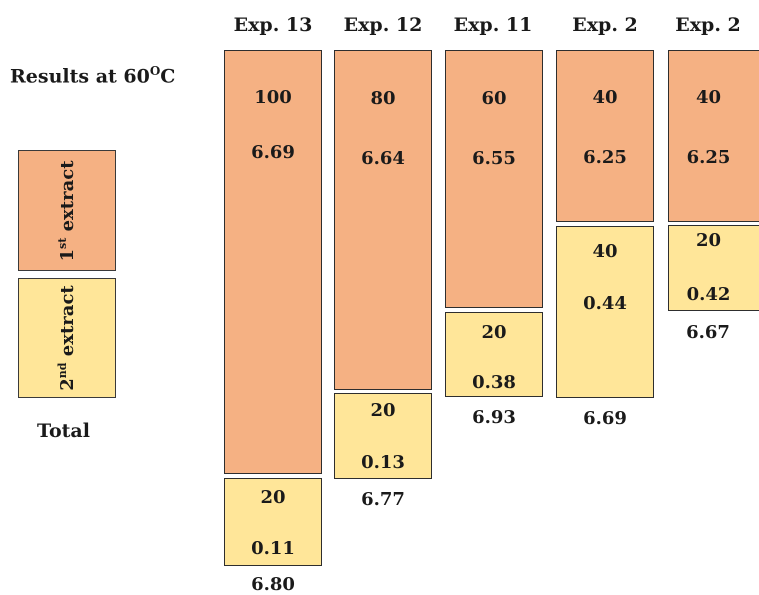 The image size is (759, 595). I want to click on total-value: 6.67, so click(708, 332).